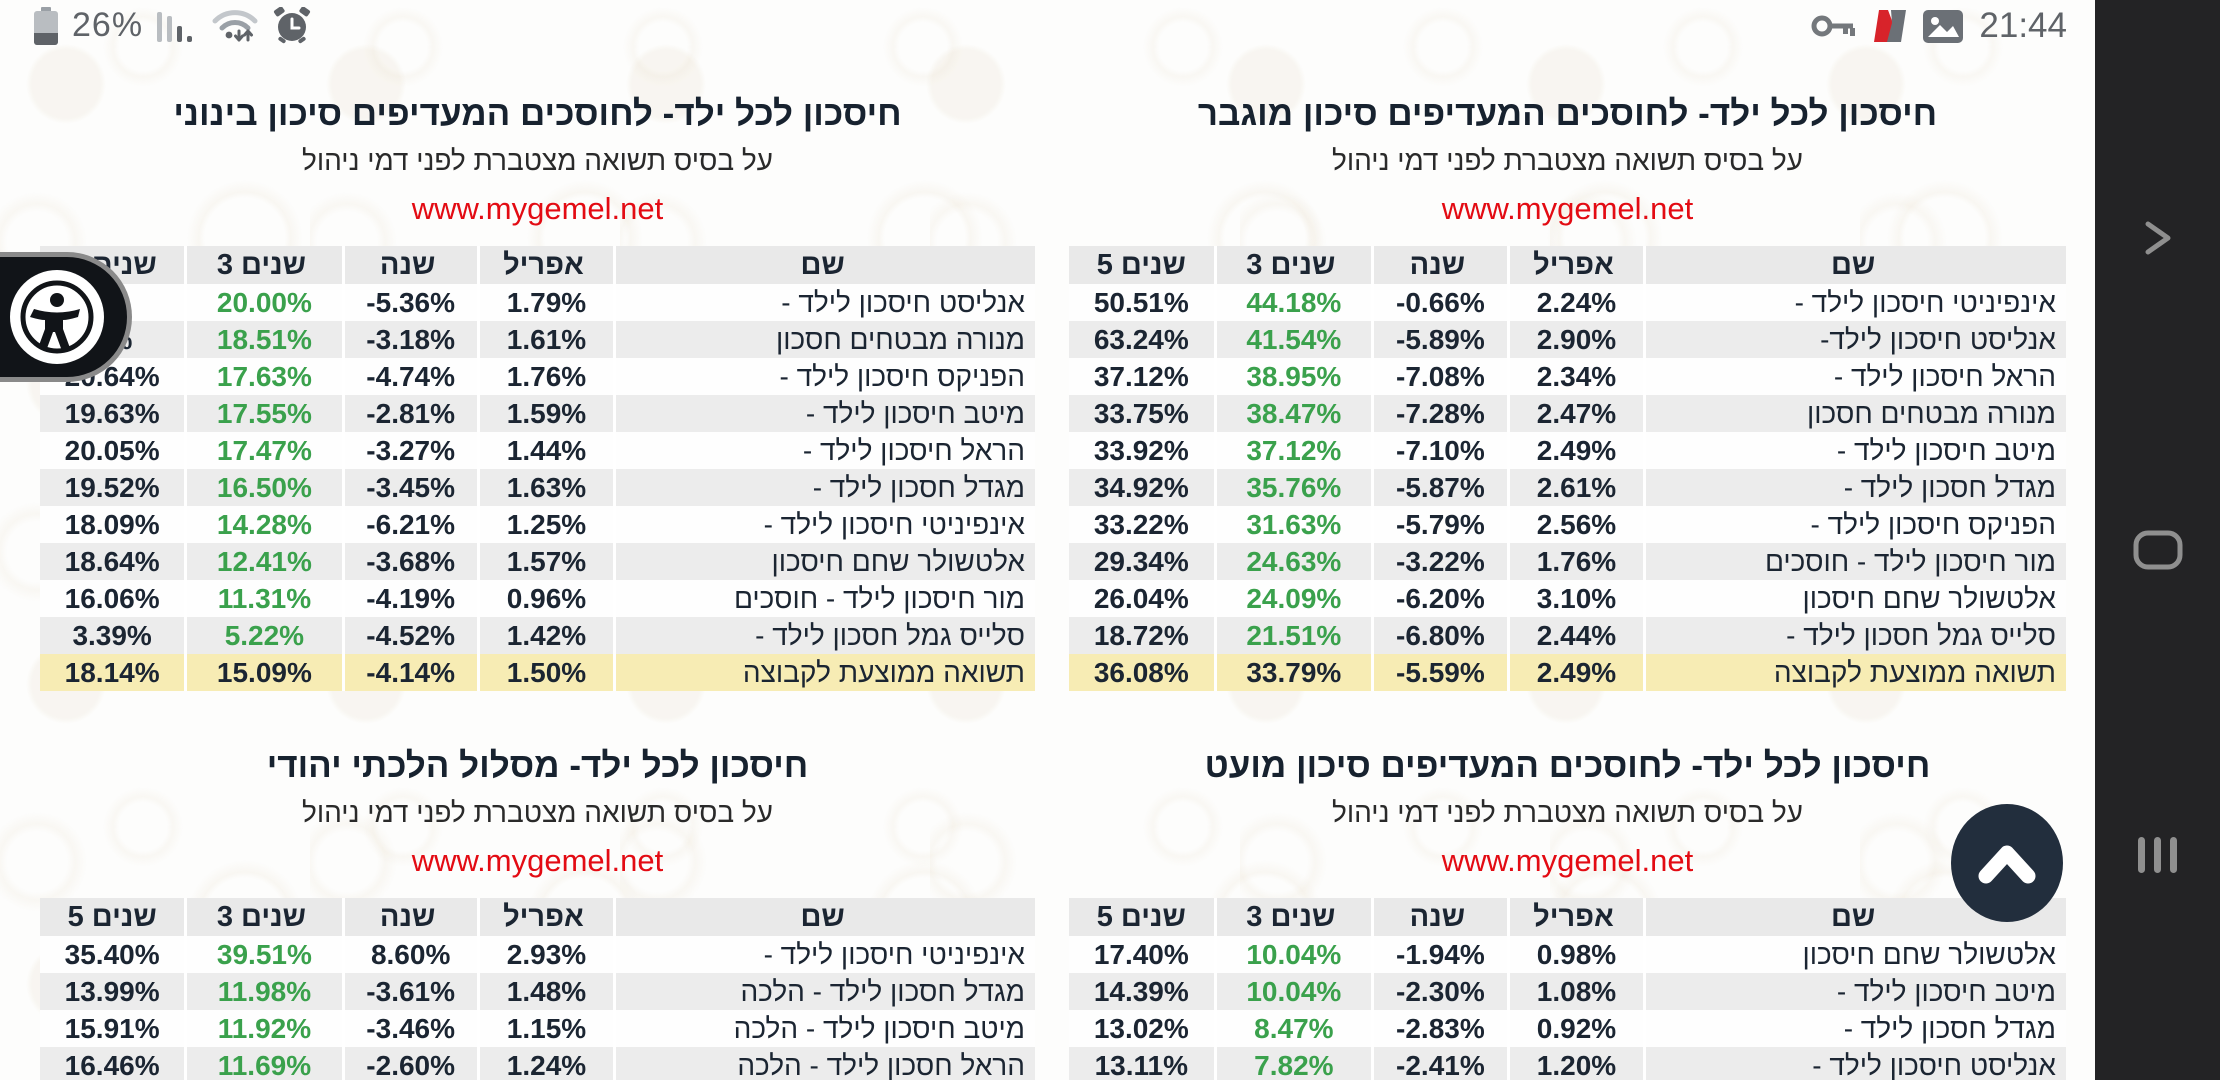  I want to click on cell-april: 2.56%, so click(1575, 524).